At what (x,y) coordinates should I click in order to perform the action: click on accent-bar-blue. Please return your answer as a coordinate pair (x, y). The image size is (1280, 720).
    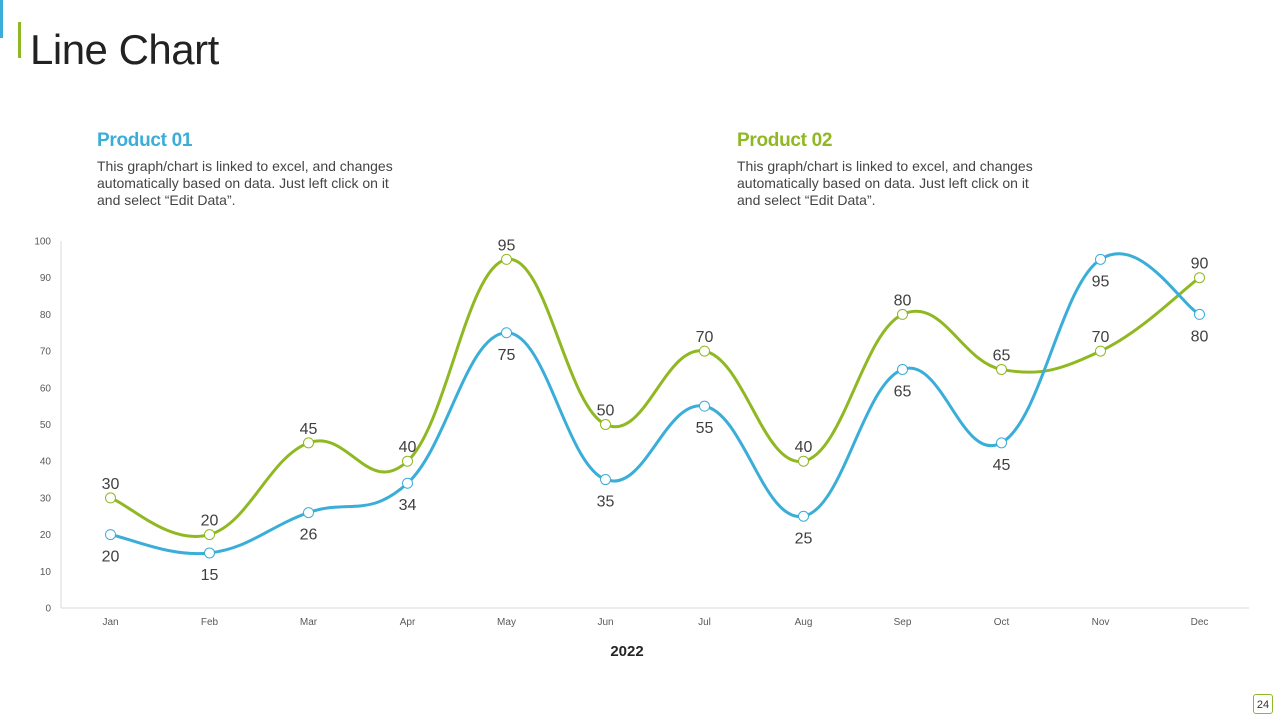
    Looking at the image, I should click on (1, 19).